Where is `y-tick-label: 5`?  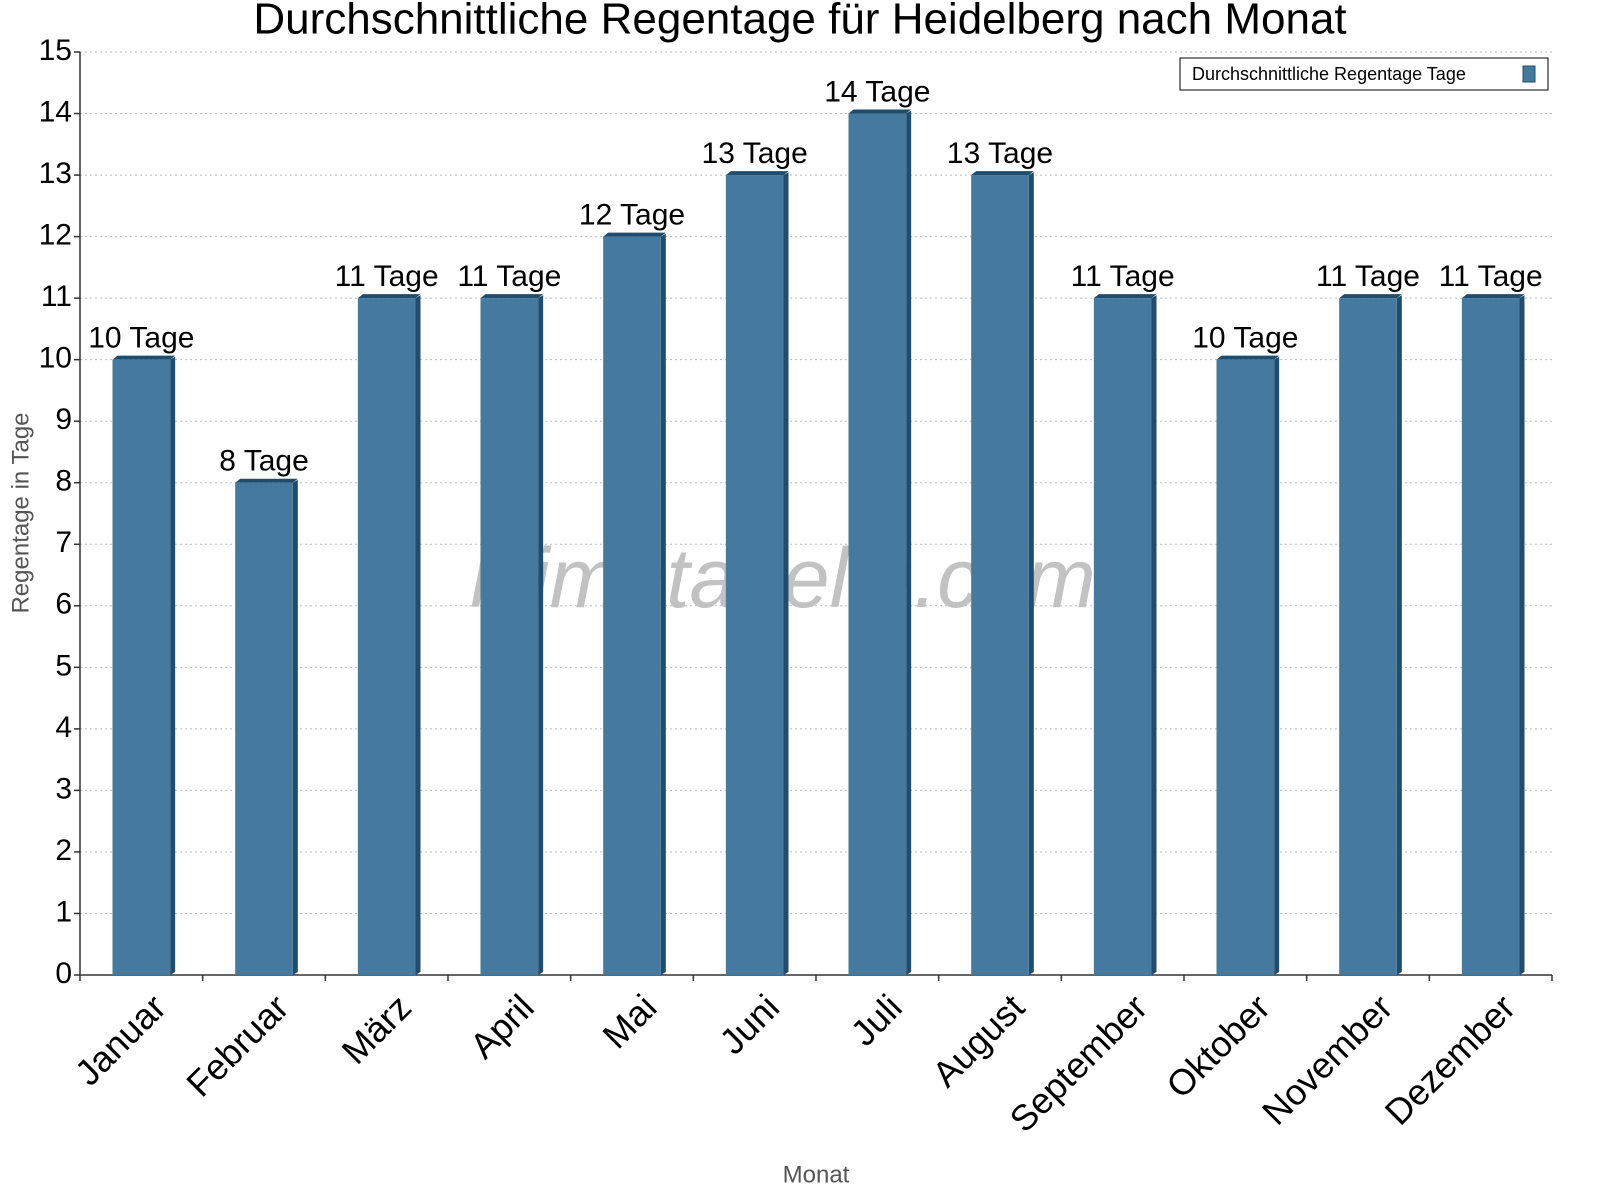 y-tick-label: 5 is located at coordinates (63, 665).